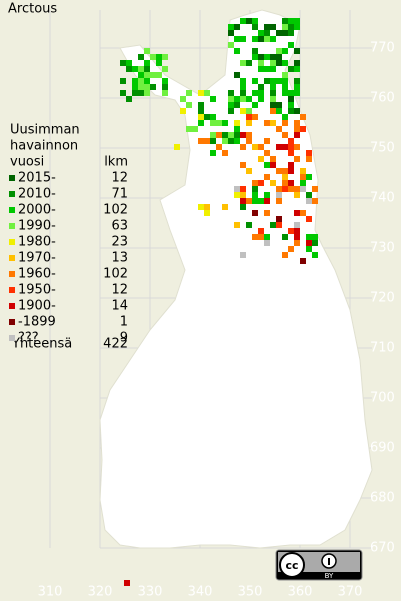  What do you see at coordinates (382, 348) in the screenshot?
I see `y-tick-label: 710` at bounding box center [382, 348].